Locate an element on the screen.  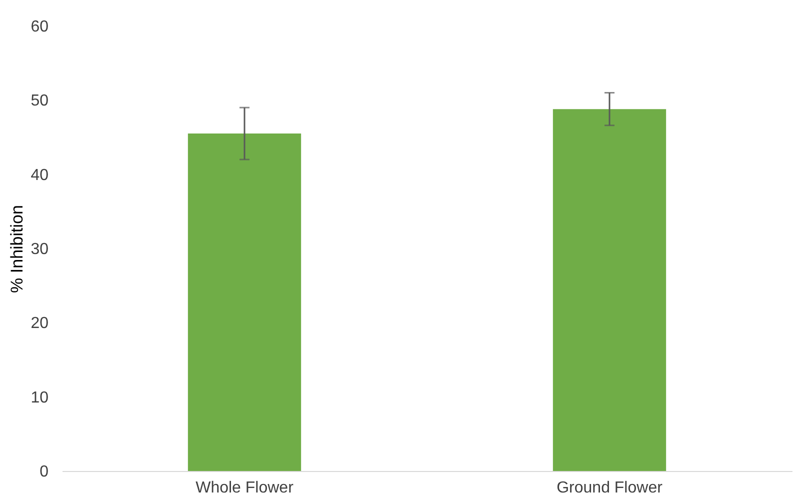
x-tick-label: Ground Flower is located at coordinates (610, 488).